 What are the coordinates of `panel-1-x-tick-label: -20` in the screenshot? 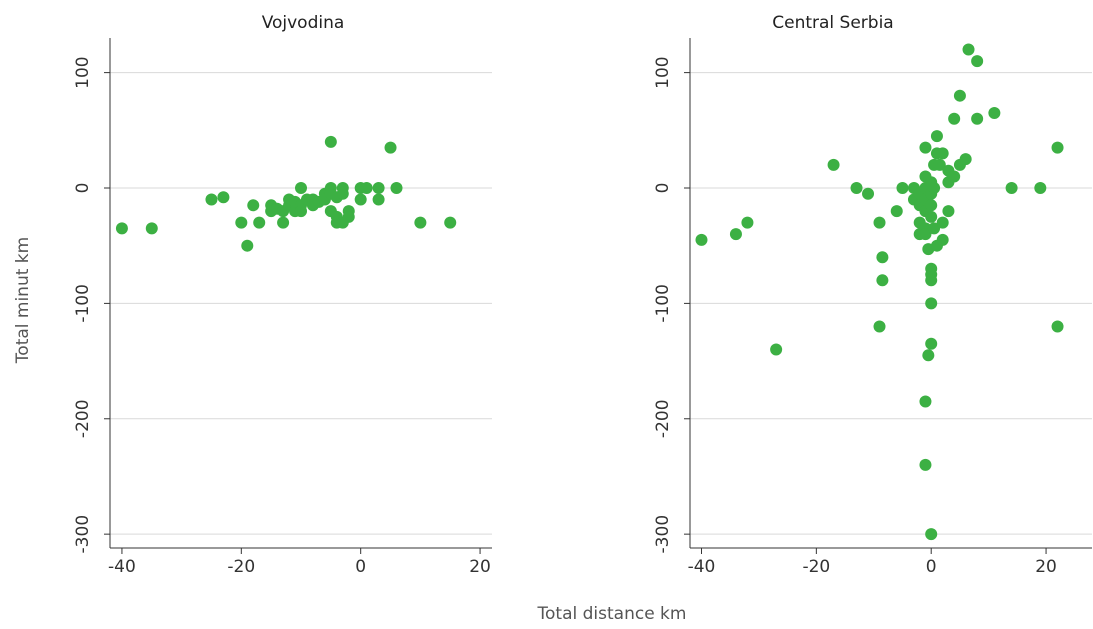 It's located at (241, 567).